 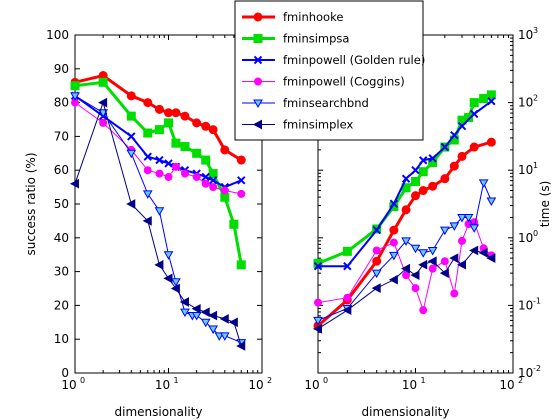 I want to click on legend-label: fminpowell (Golden rule), so click(x=354, y=60).